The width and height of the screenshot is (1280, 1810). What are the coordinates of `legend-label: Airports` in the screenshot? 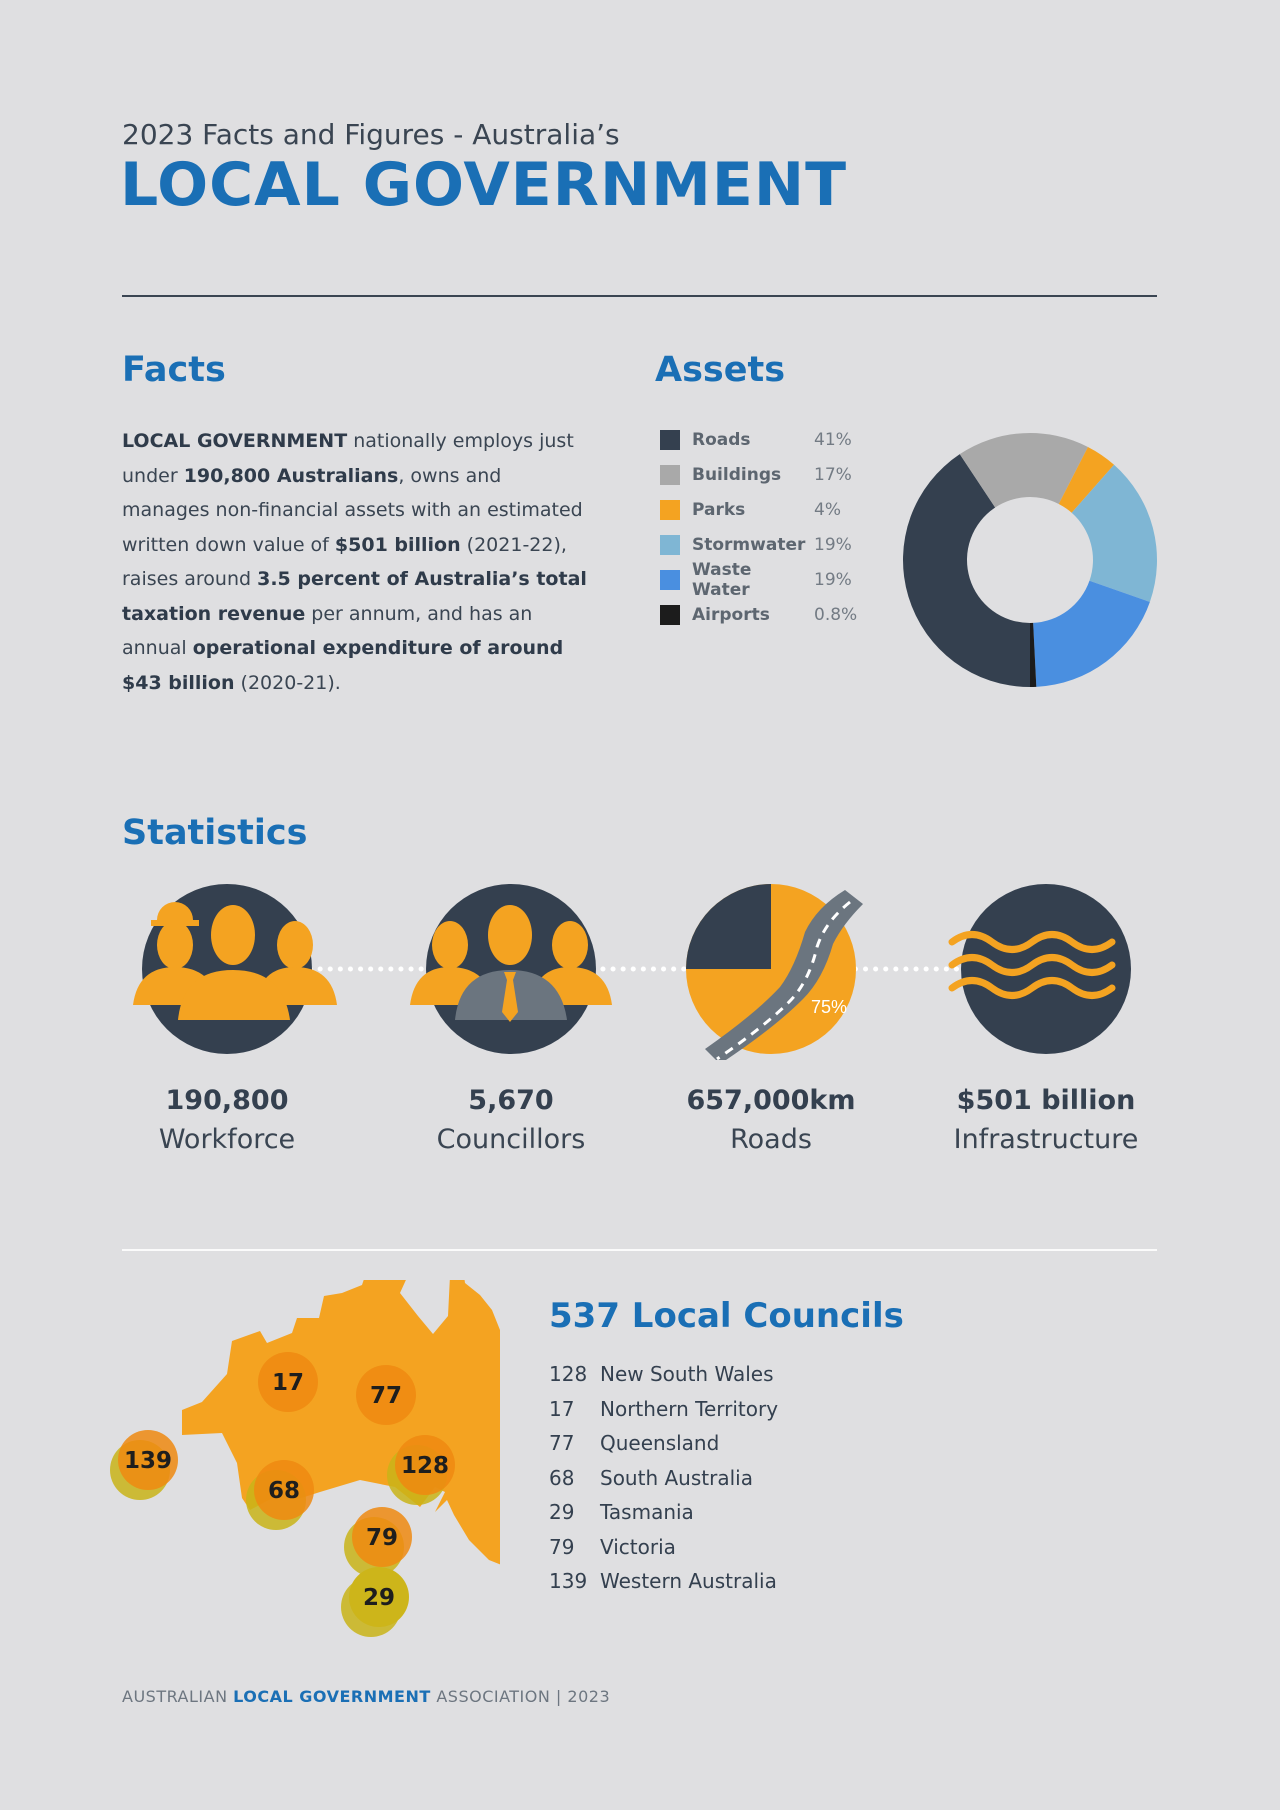 It's located at (731, 614).